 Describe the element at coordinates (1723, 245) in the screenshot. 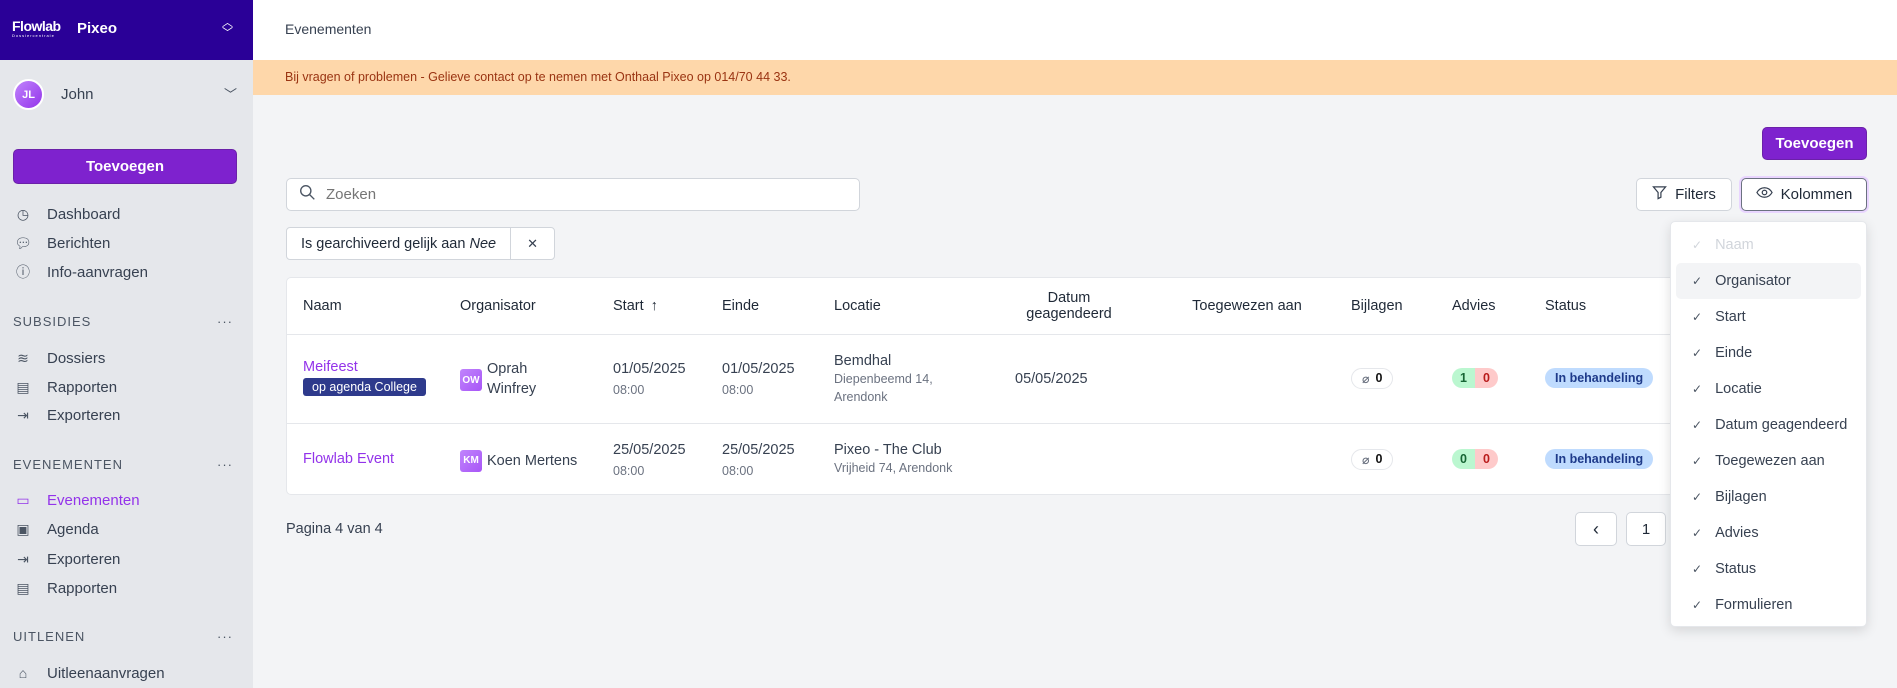

I see `column-toggle-naam: ✓ Naam` at that location.